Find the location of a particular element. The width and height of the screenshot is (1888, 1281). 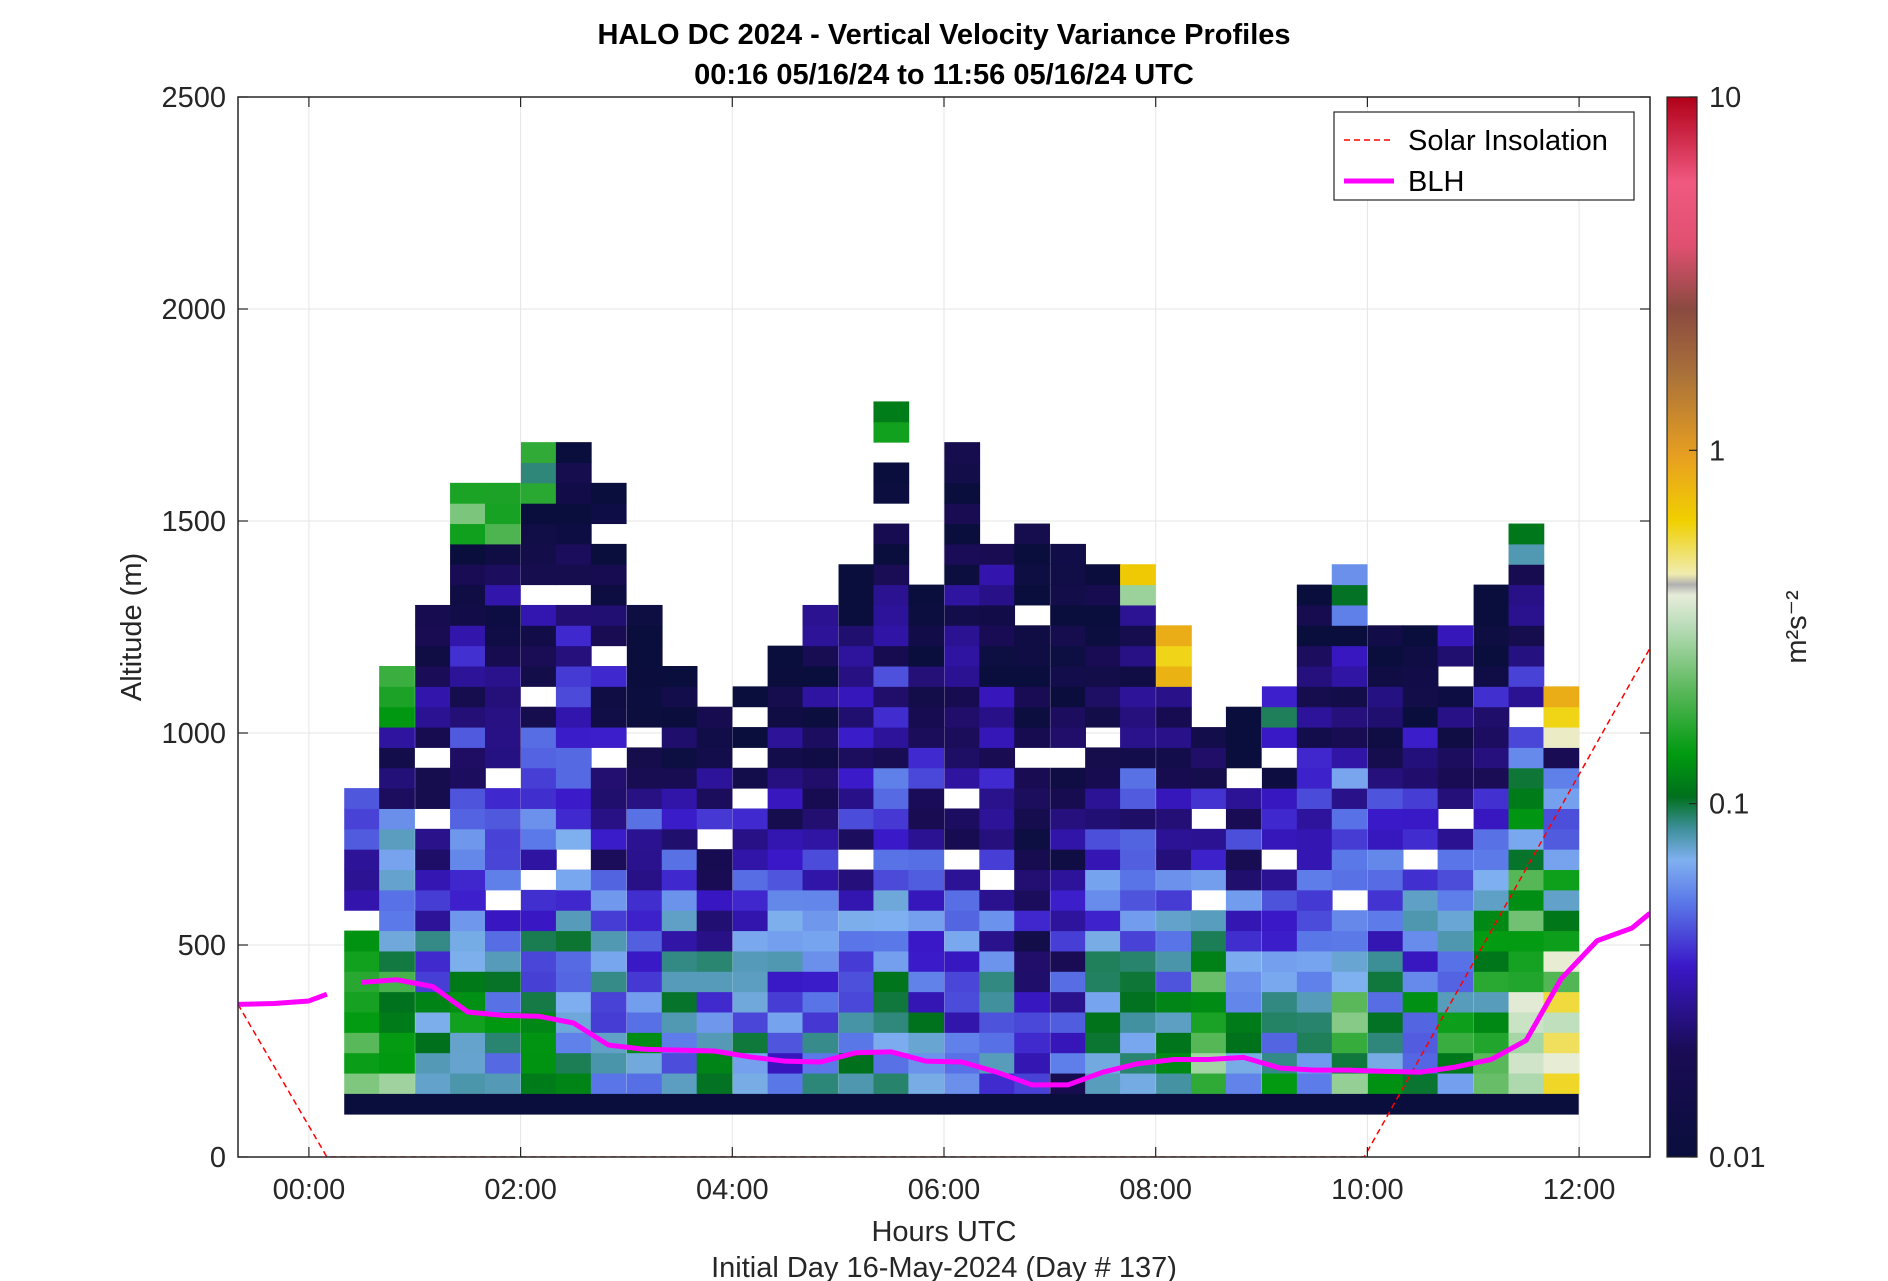

x-tick-label: 00:00 is located at coordinates (309, 1190).